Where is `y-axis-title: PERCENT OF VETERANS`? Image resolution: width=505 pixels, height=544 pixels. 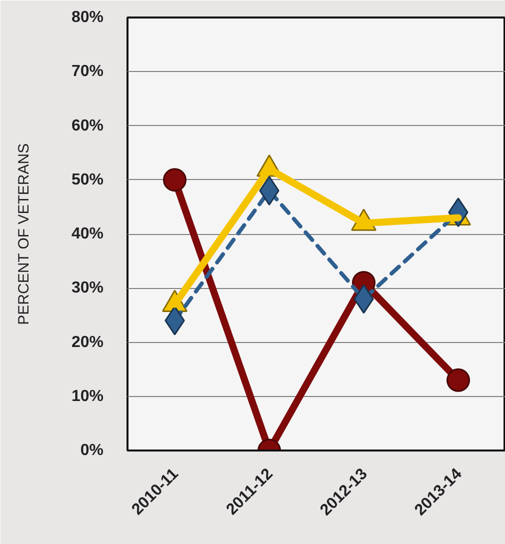
y-axis-title: PERCENT OF VETERANS is located at coordinates (23, 234).